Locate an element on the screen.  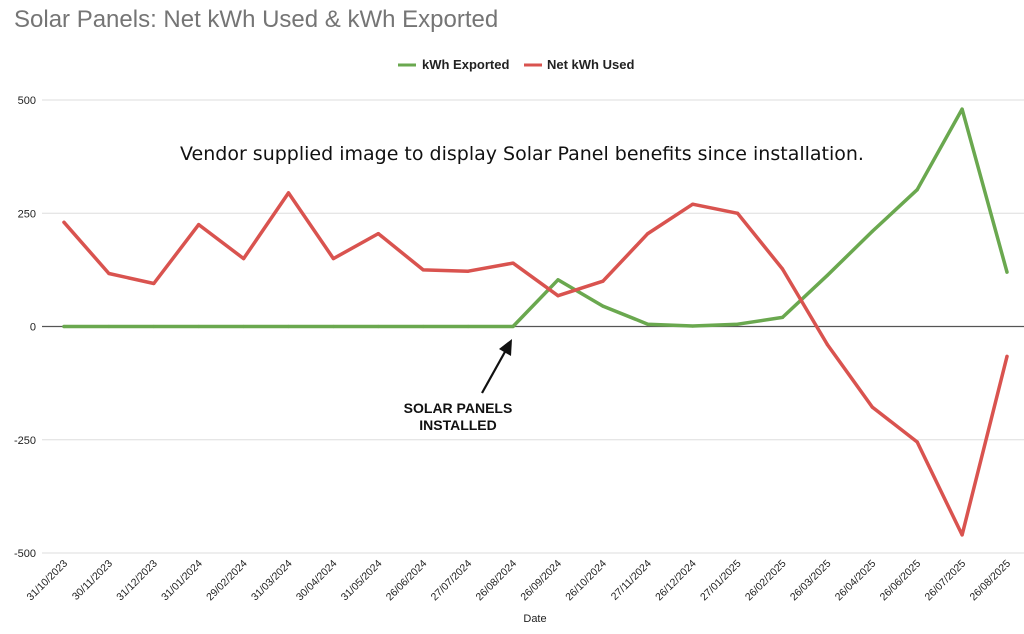
x-tick-label: 30/04/2024 is located at coordinates (317, 581).